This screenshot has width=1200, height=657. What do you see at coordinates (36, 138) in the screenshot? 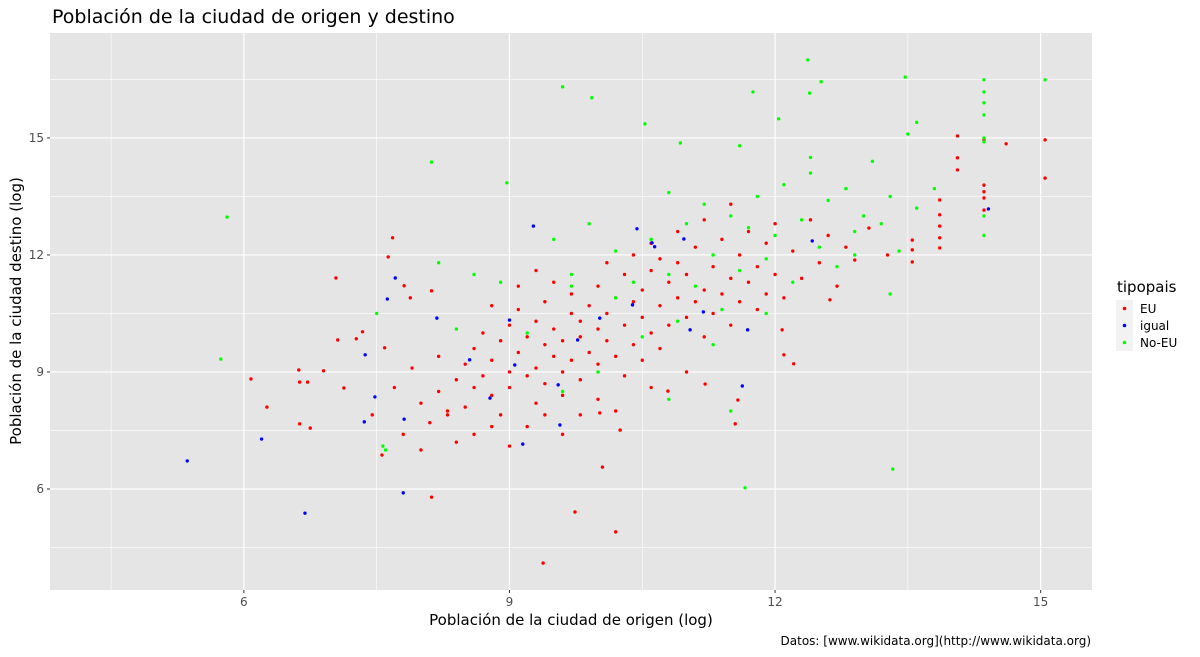
I see `y-tick-label: 15` at bounding box center [36, 138].